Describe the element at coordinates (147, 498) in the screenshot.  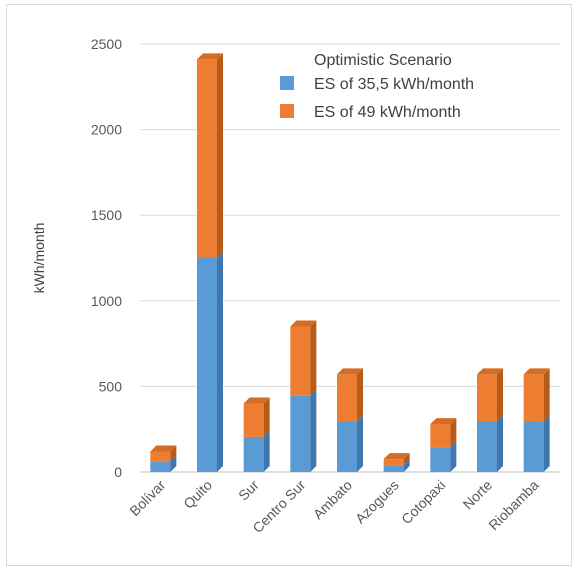
I see `x-tick-label: Bolívar` at that location.